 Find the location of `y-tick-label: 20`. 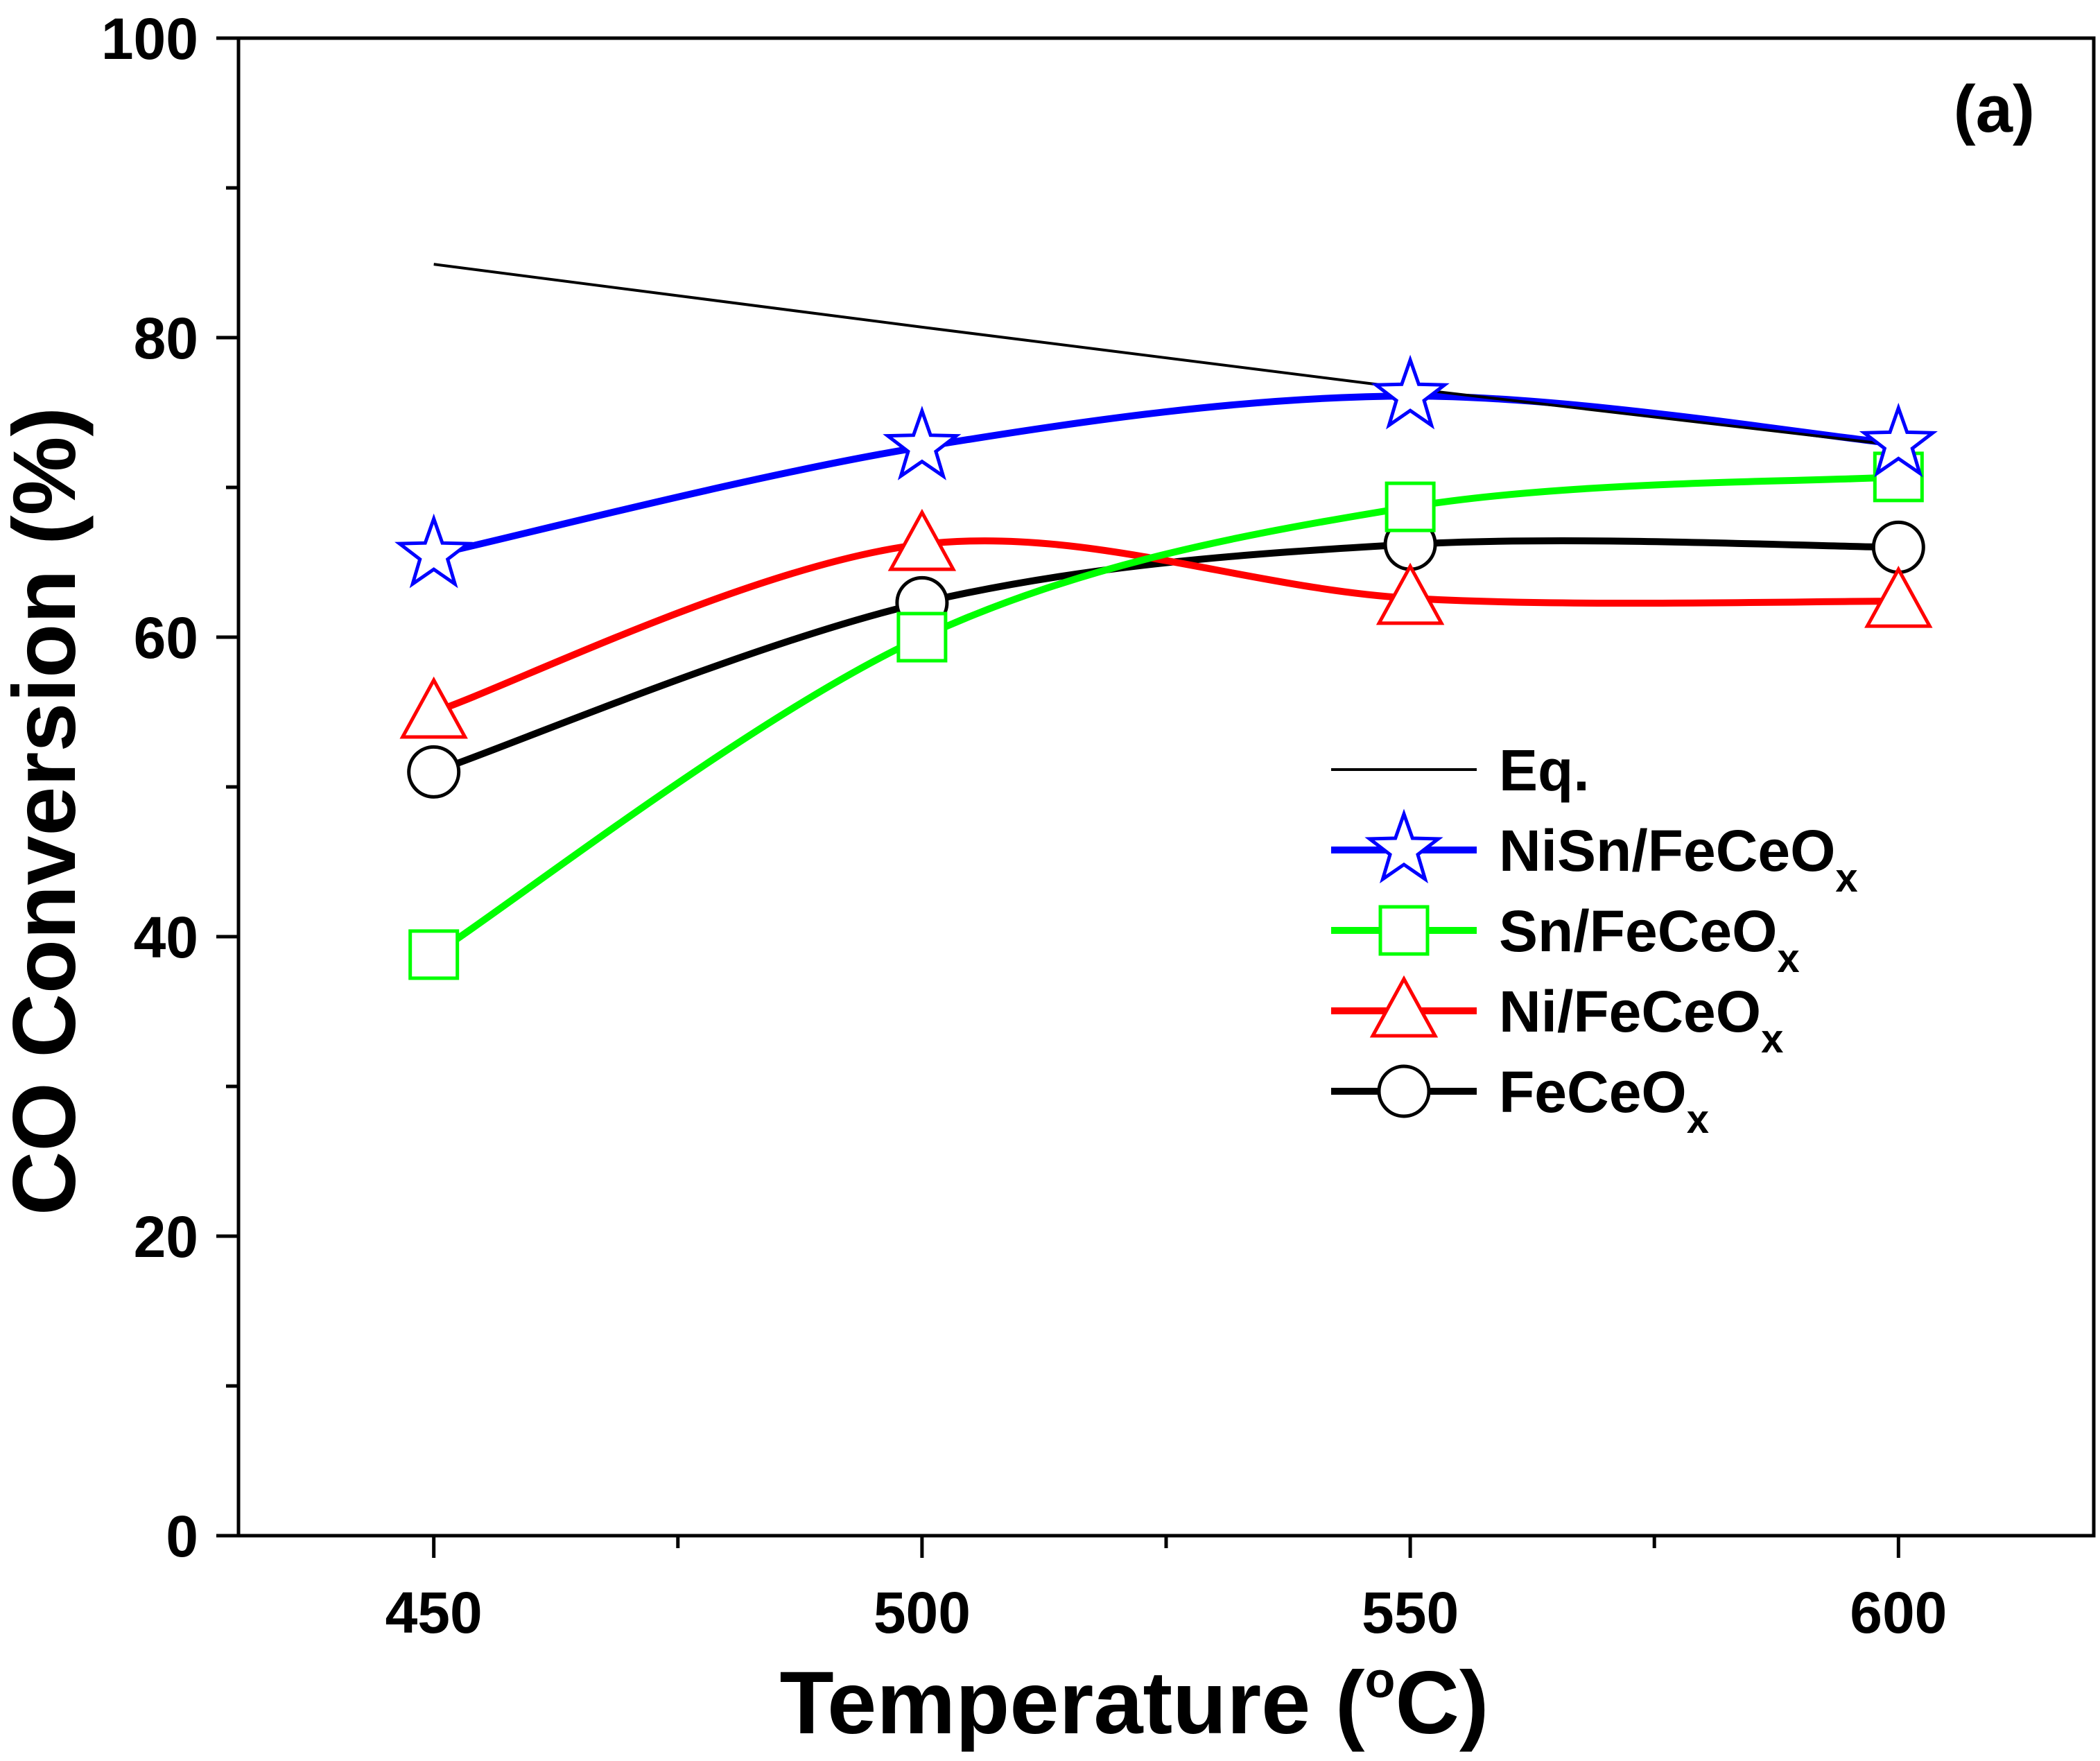

y-tick-label: 20 is located at coordinates (166, 1236).